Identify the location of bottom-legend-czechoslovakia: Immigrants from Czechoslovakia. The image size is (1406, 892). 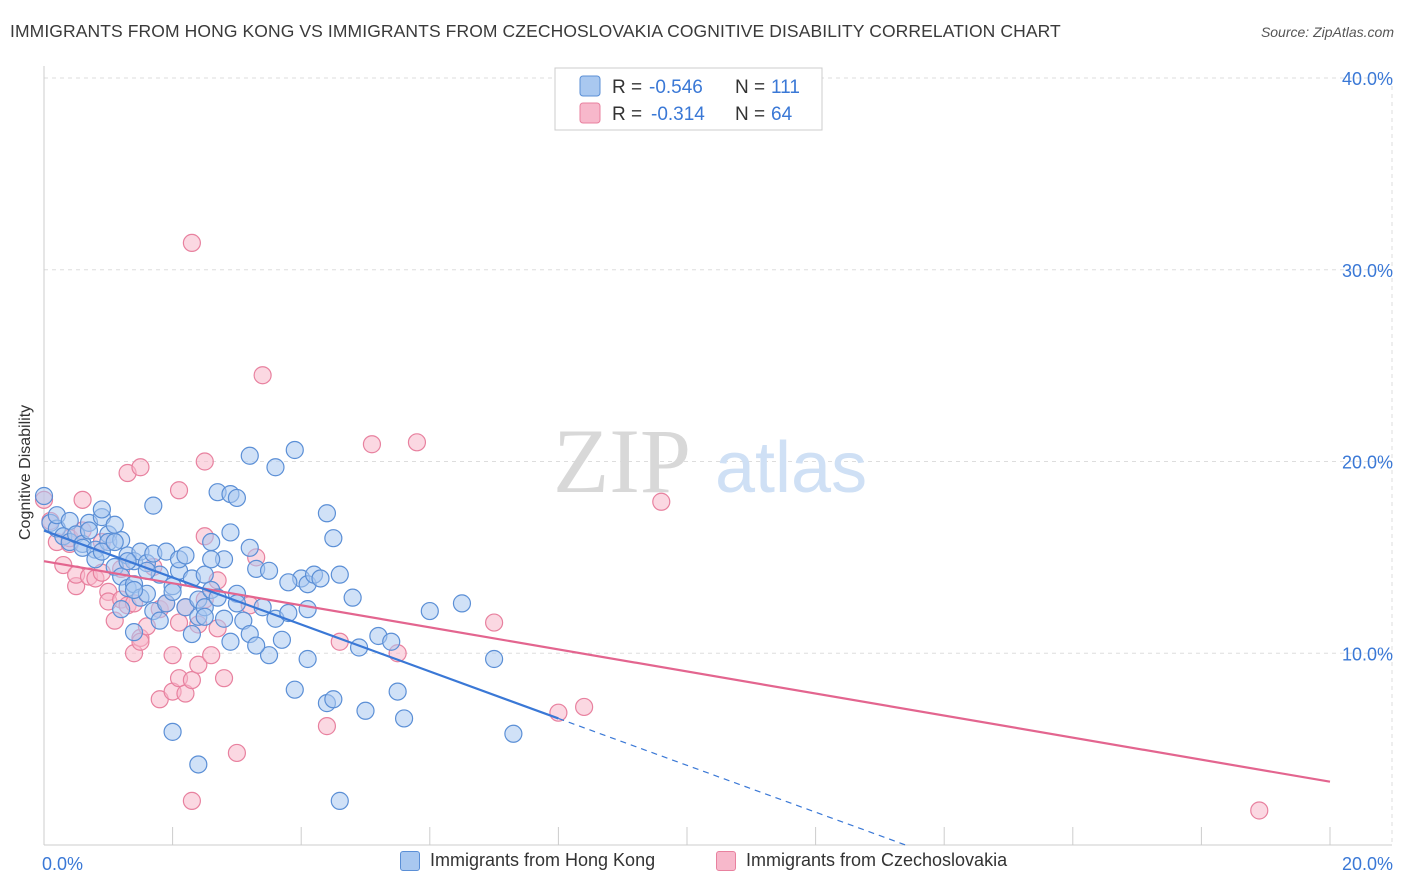
(861, 860).